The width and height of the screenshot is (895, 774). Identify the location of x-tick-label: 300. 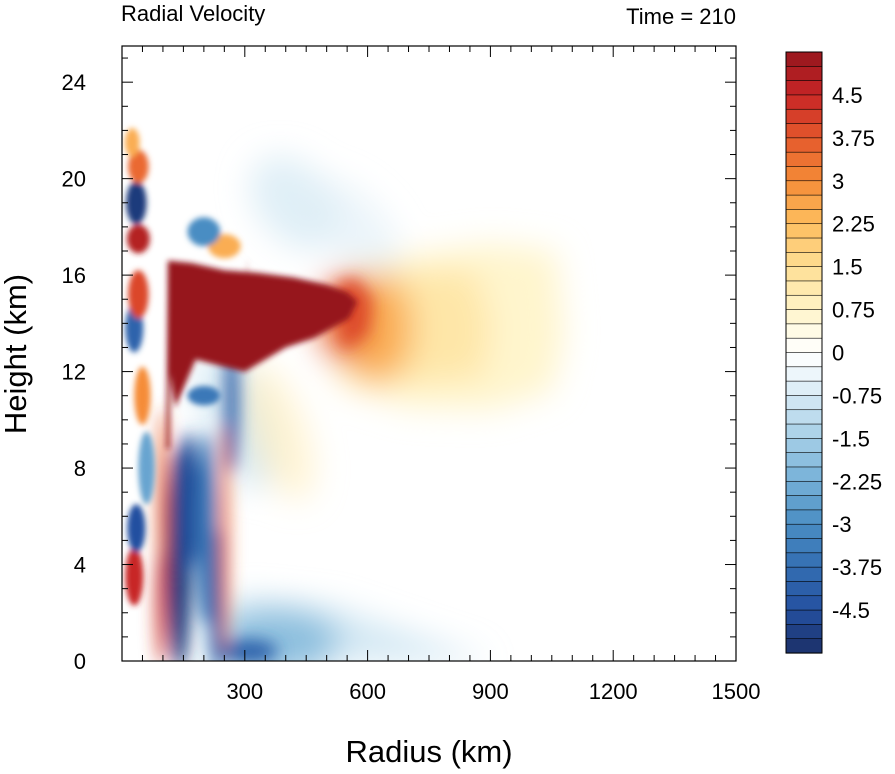
(244, 691).